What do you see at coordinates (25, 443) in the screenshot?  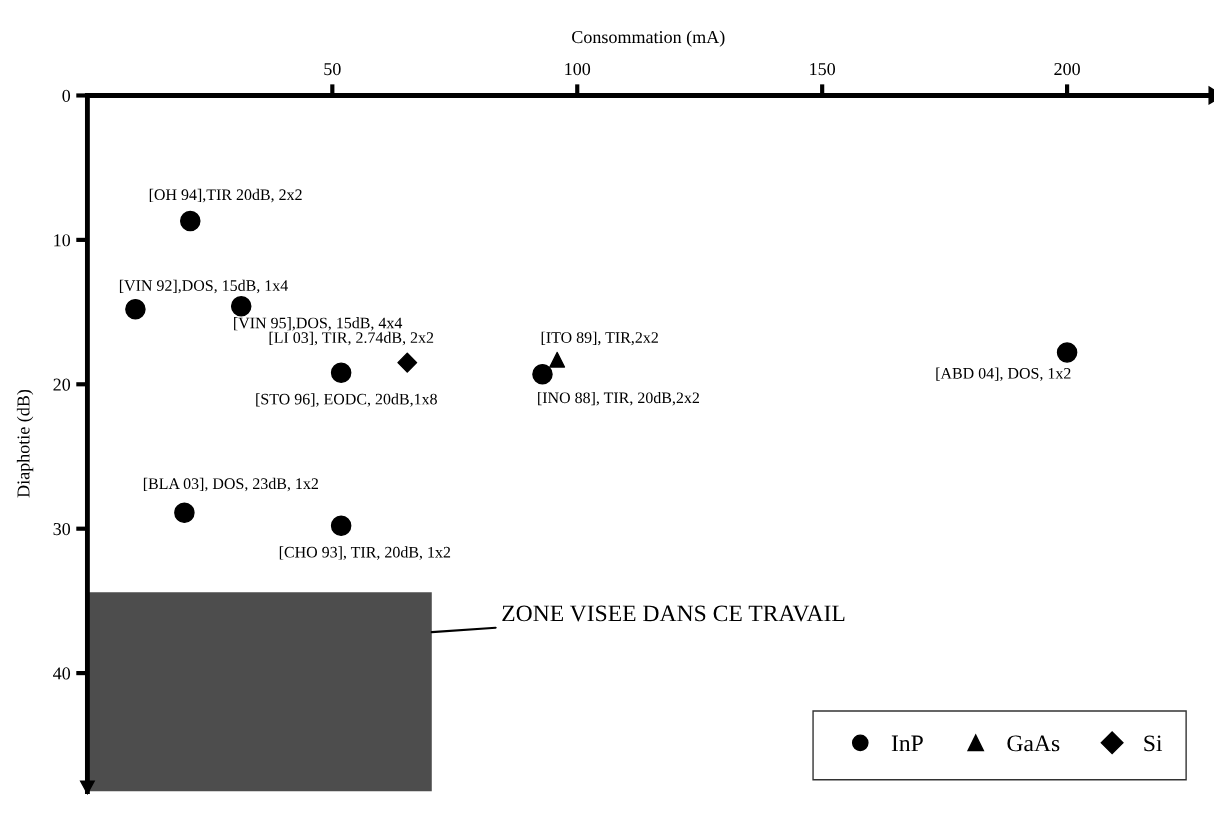 I see `y-axis-title: Diaphotie (dB)` at bounding box center [25, 443].